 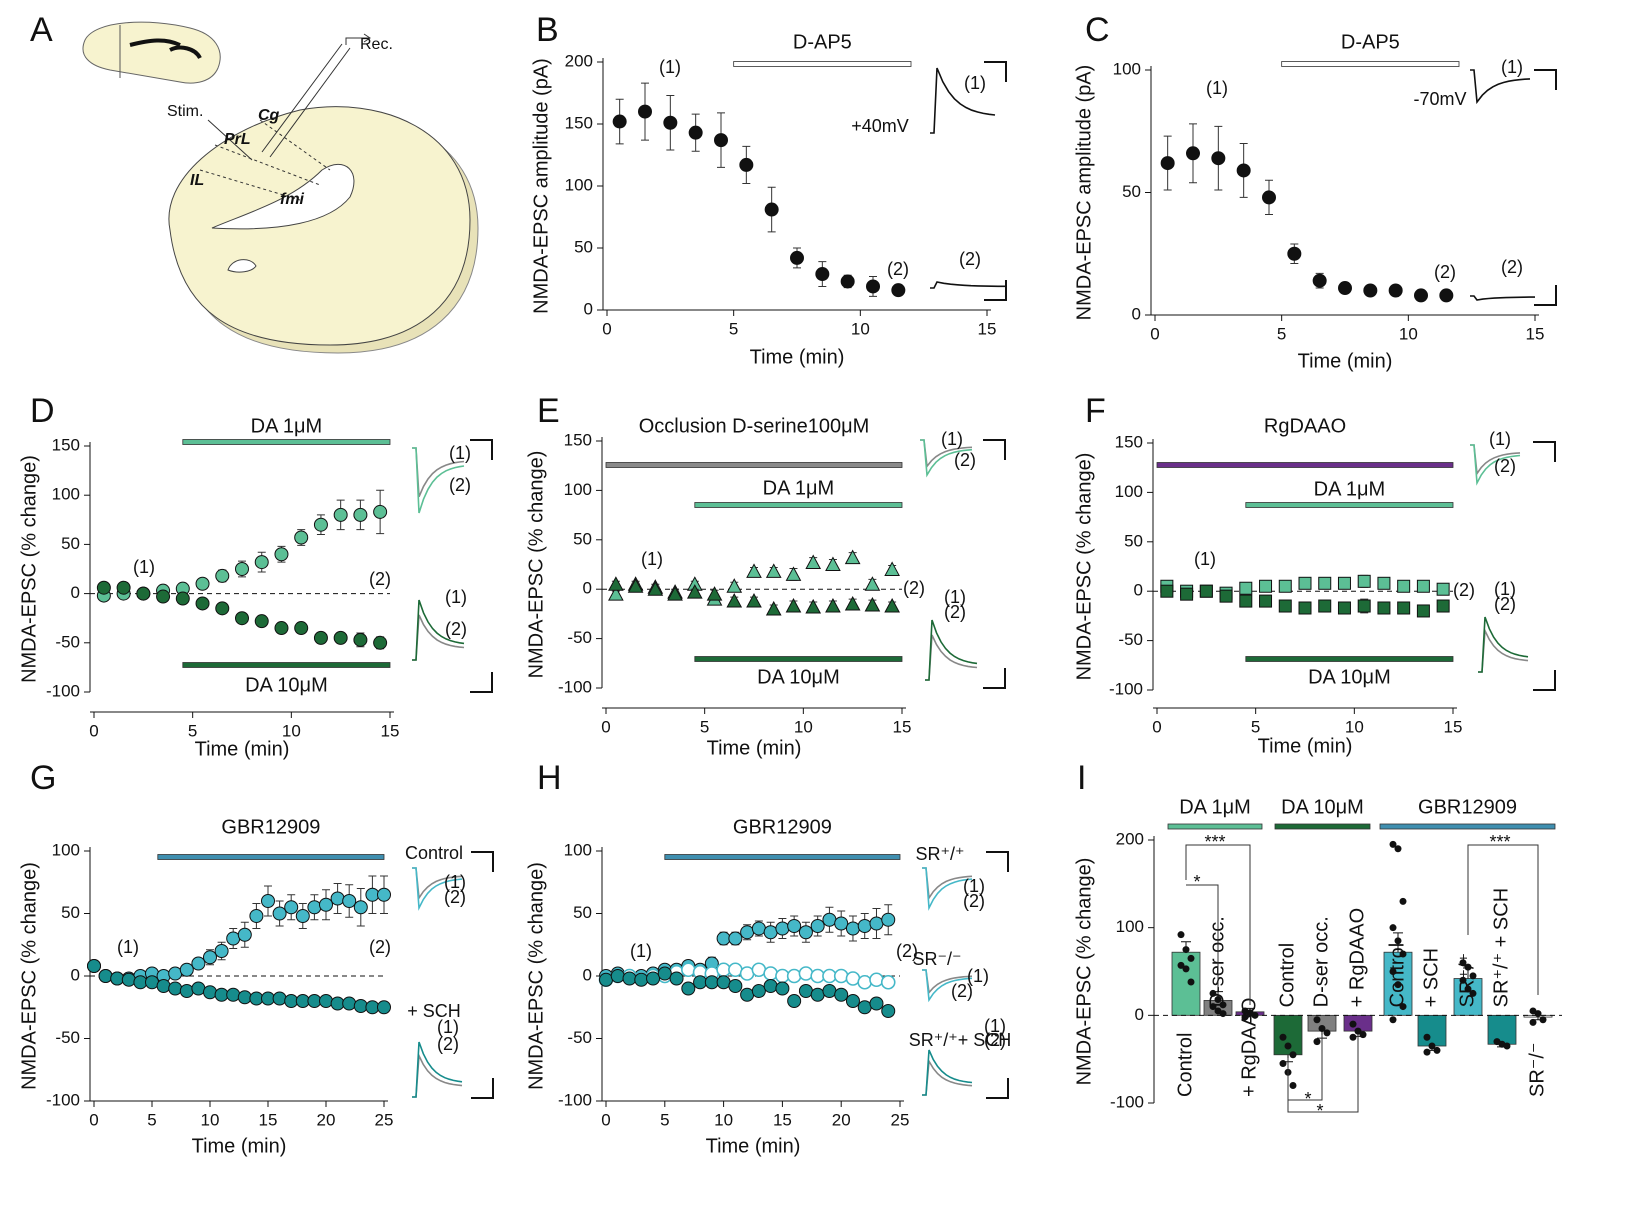 What do you see at coordinates (841, 1119) in the screenshot?
I see `x-tick-label: 20` at bounding box center [841, 1119].